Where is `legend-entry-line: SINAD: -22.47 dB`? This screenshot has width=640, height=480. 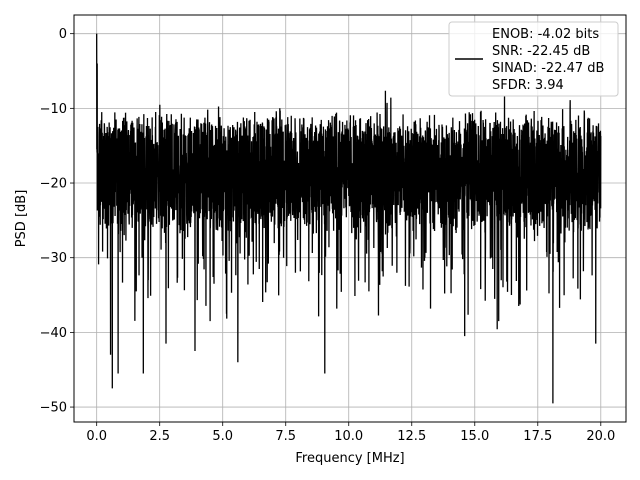 legend-entry-line: SINAD: -22.47 dB is located at coordinates (548, 68).